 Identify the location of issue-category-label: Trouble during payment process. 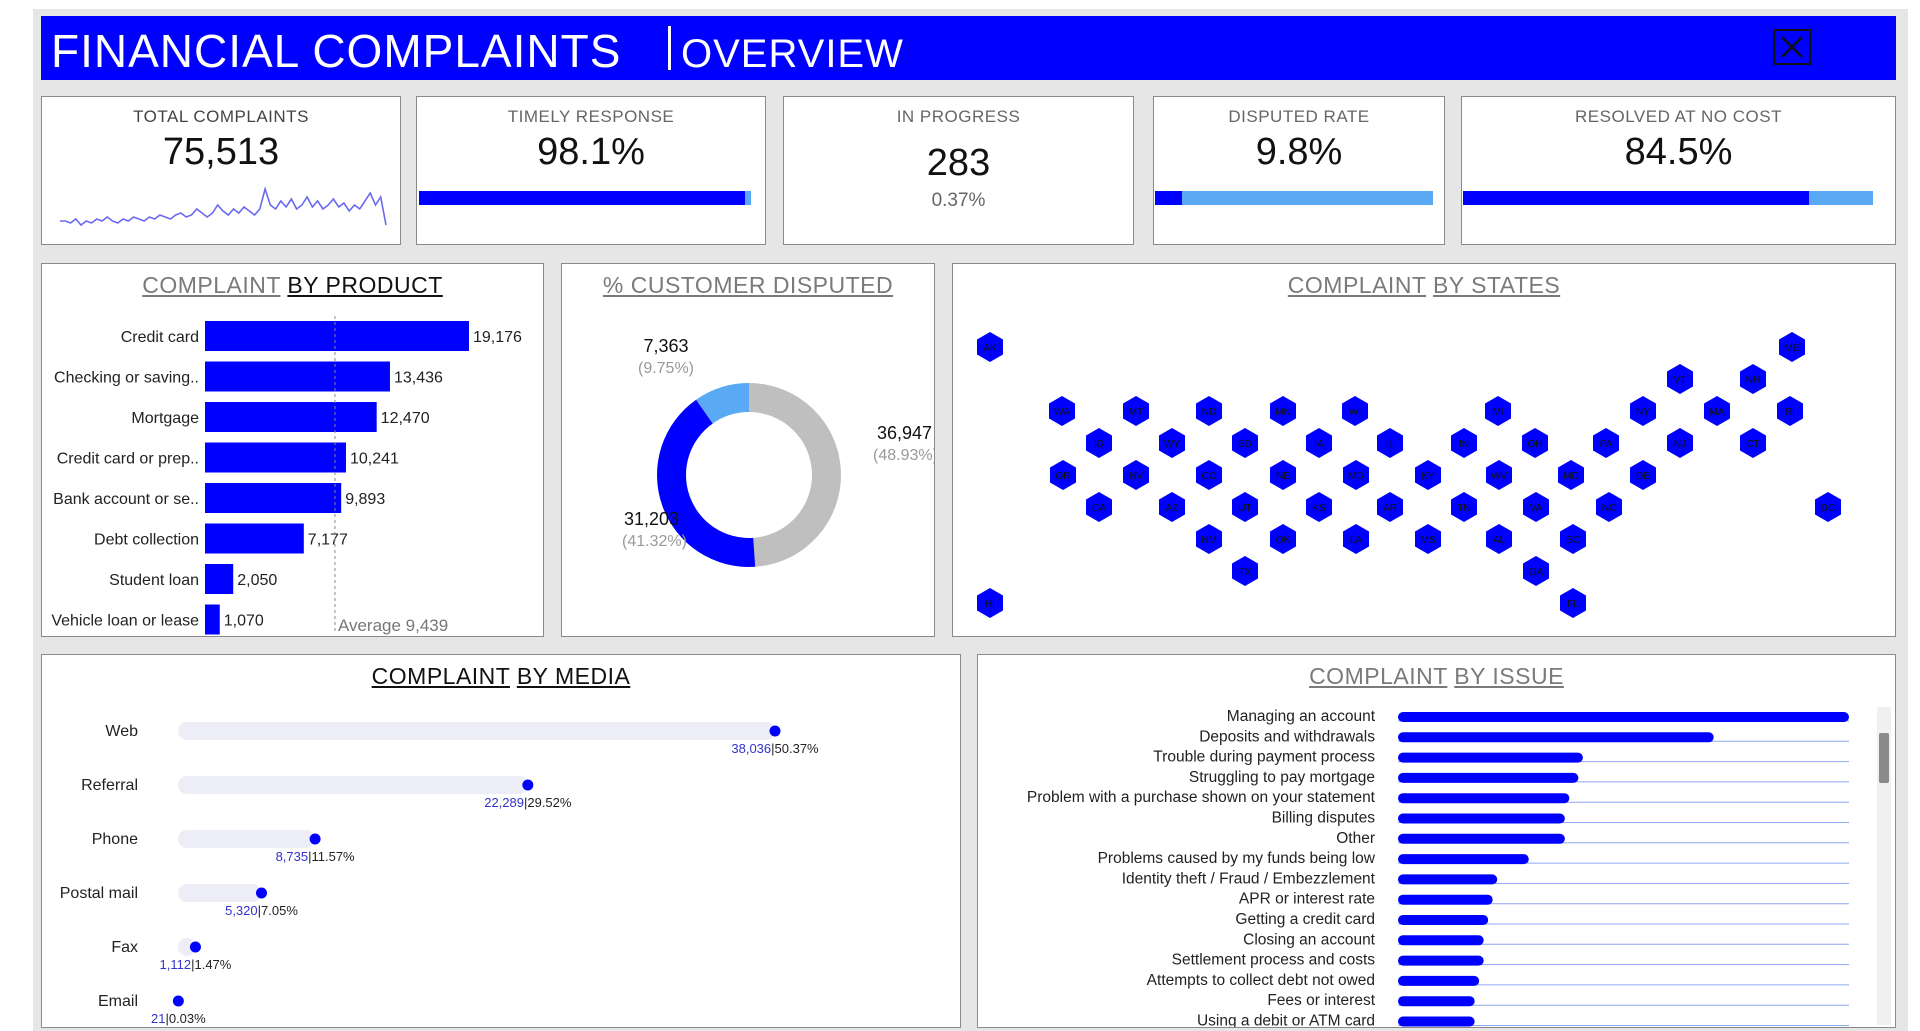
(1264, 757).